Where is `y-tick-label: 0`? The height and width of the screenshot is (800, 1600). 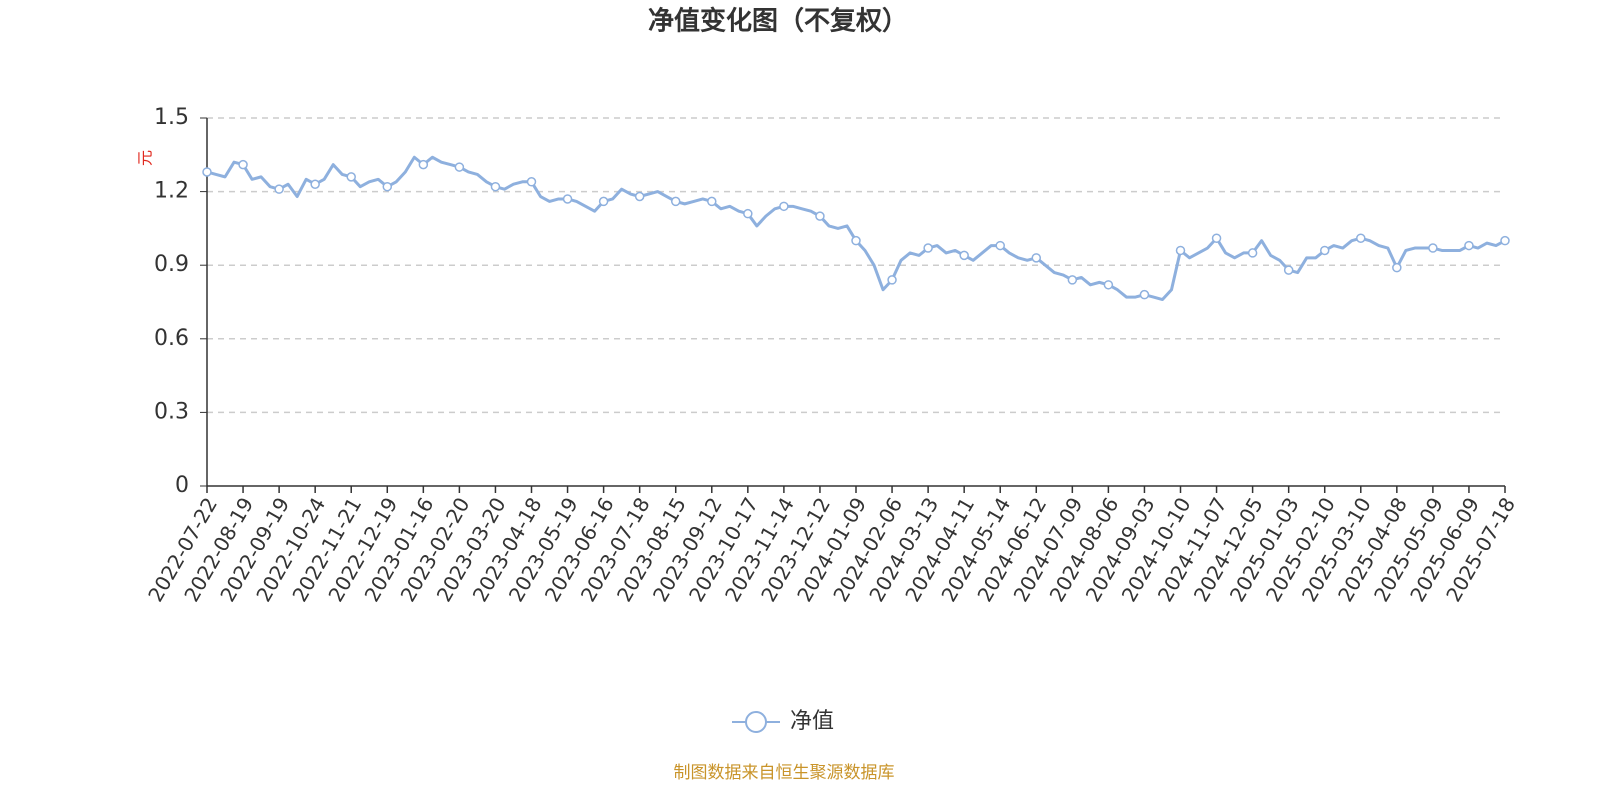 y-tick-label: 0 is located at coordinates (182, 485).